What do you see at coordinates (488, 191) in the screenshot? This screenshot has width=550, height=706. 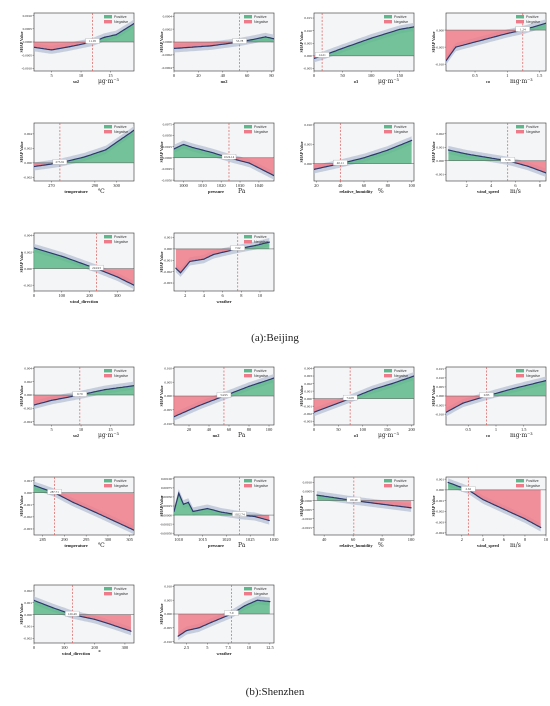 I see `x-axis-label: wind_speed` at bounding box center [488, 191].